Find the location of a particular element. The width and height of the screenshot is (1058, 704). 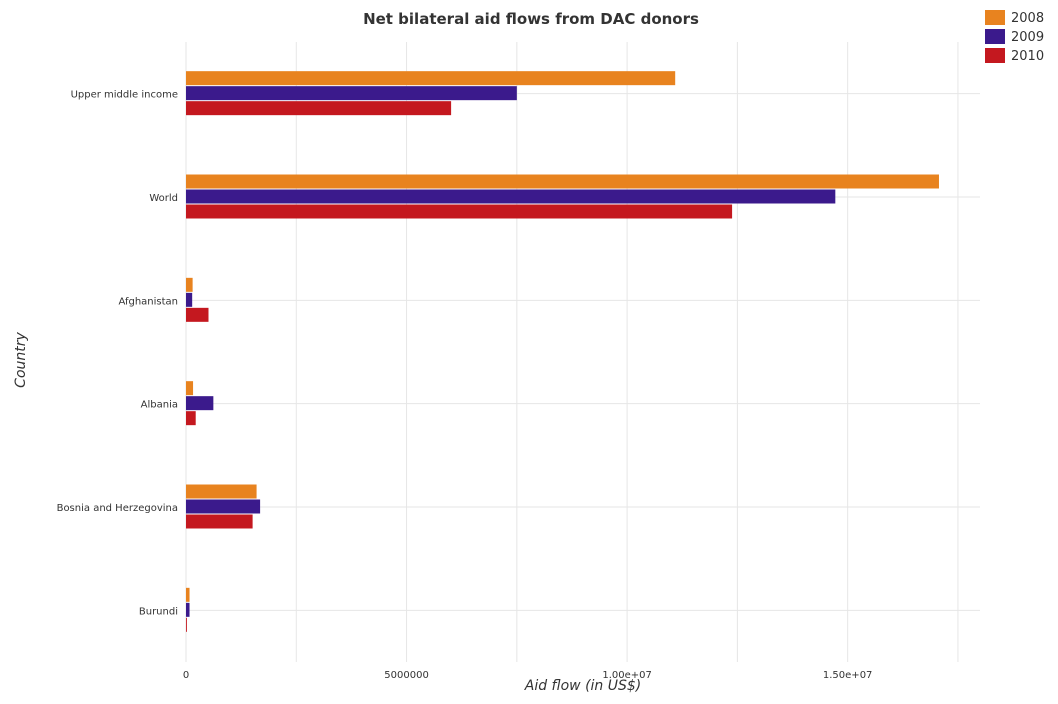

bar-burundi-2010 is located at coordinates (186, 624).